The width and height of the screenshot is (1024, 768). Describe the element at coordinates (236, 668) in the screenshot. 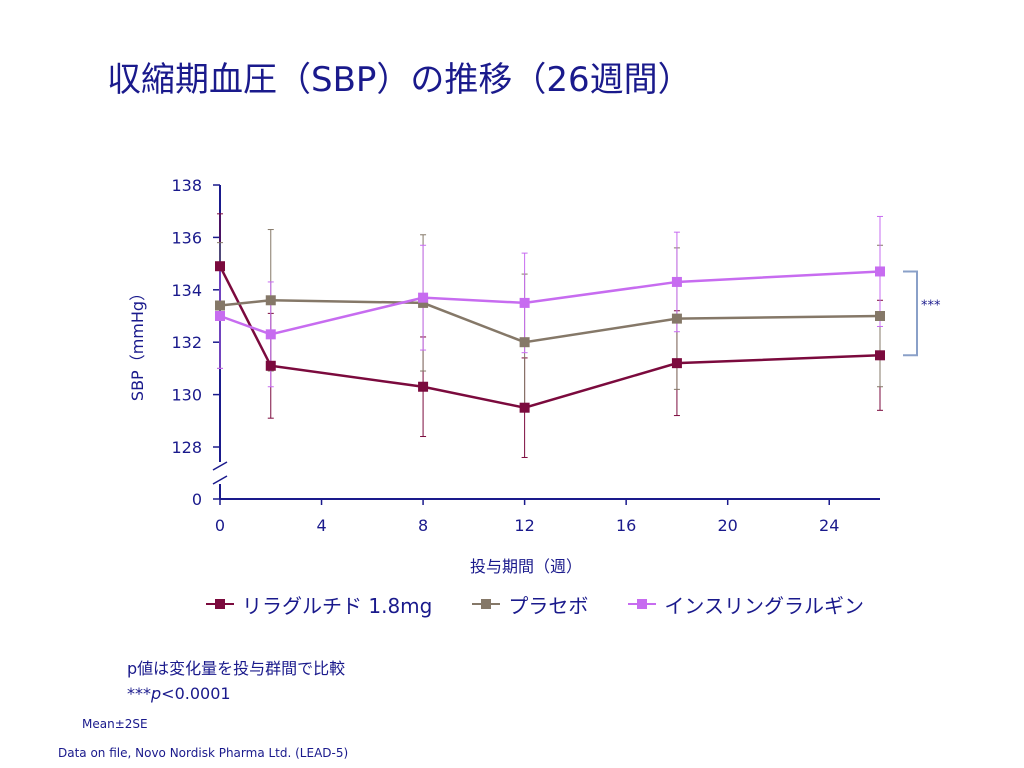

I see `p-value-note-line1: p値は変化量を投与群間で比較` at that location.